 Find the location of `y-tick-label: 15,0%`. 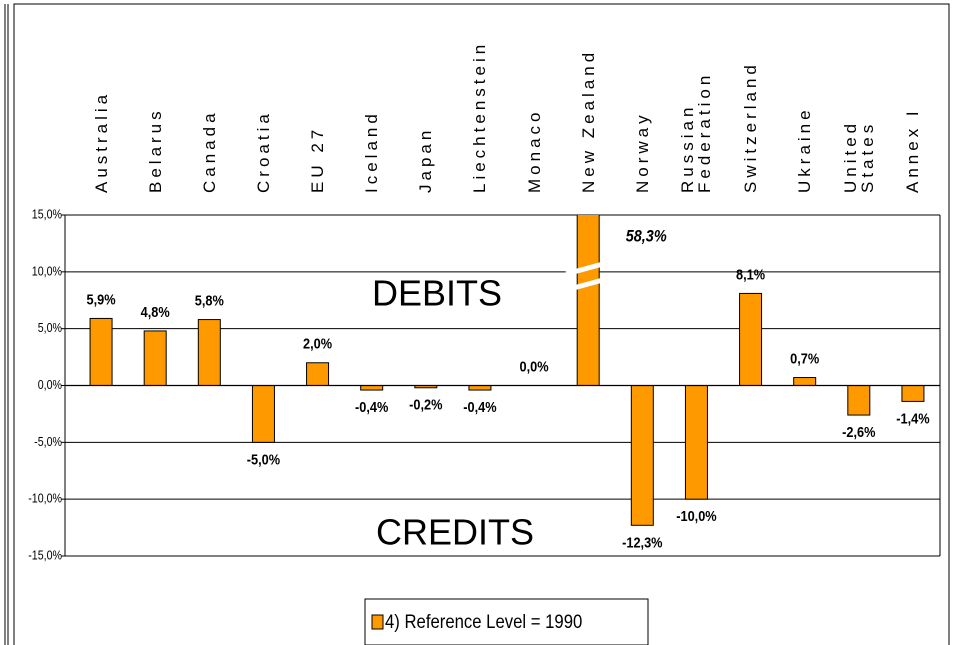

y-tick-label: 15,0% is located at coordinates (47, 213).